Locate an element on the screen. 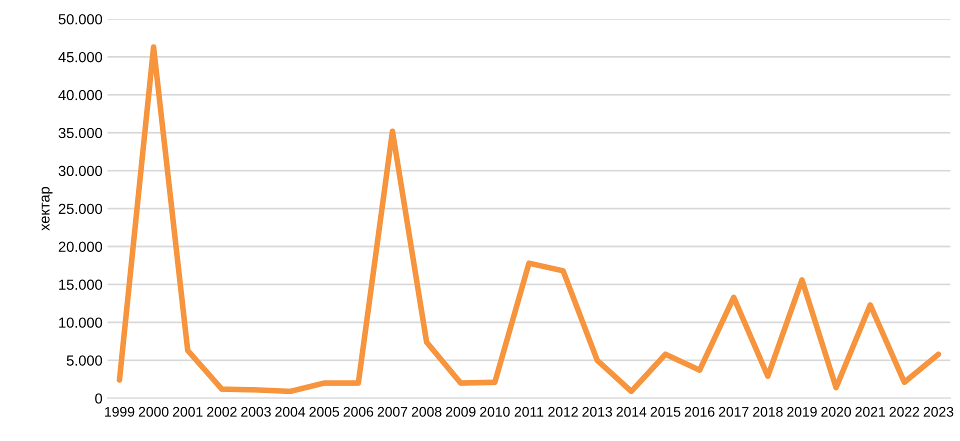 The image size is (960, 441). x-tick-label: 2023 is located at coordinates (939, 411).